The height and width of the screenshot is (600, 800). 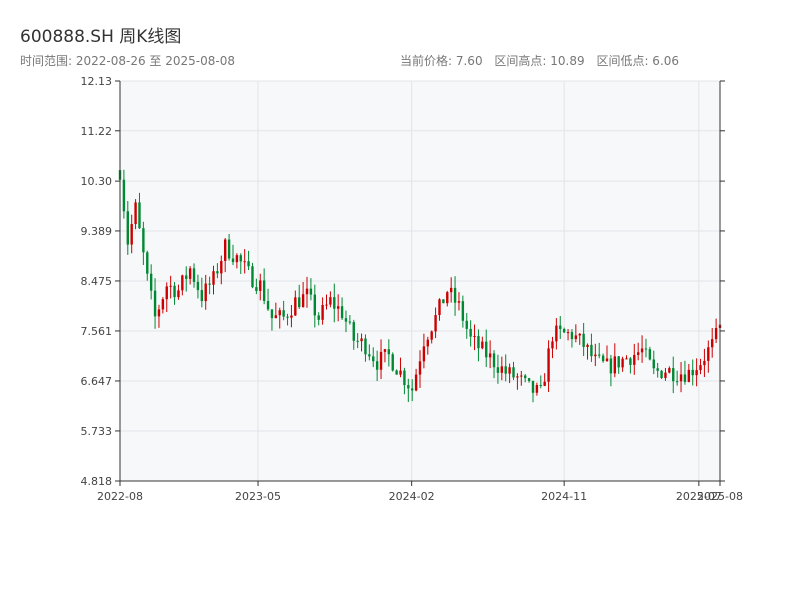 I want to click on y-tick-label: 8.475, so click(x=97, y=281).